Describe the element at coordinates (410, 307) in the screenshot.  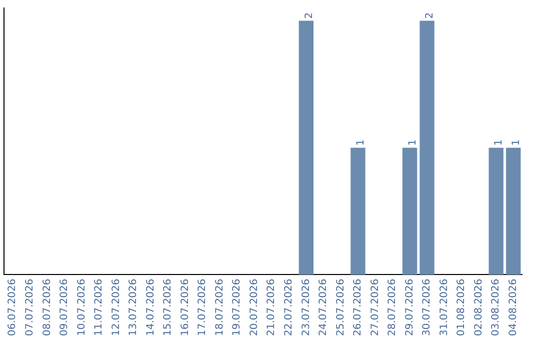
I see `x-tick-label: 29.07.2026` at that location.